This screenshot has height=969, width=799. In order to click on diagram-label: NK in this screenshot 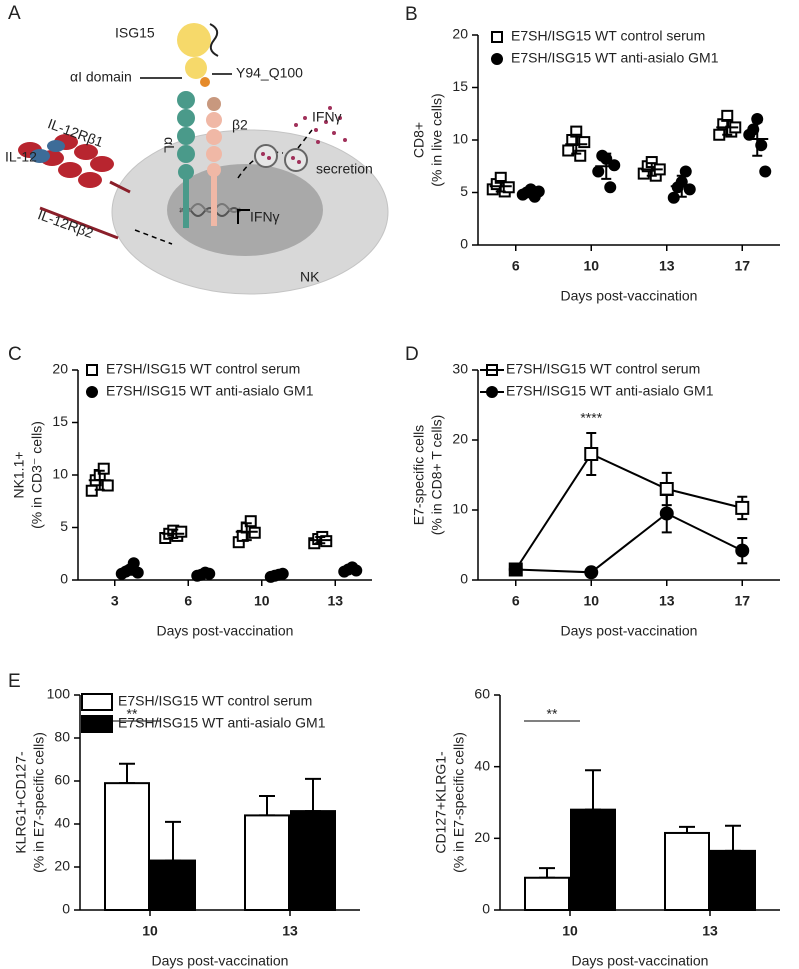, I will do `click(310, 277)`.